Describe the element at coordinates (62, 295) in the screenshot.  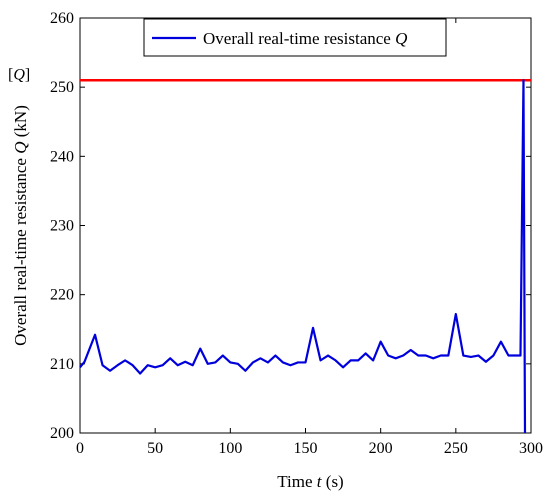
I see `y-tick-label: 220` at that location.